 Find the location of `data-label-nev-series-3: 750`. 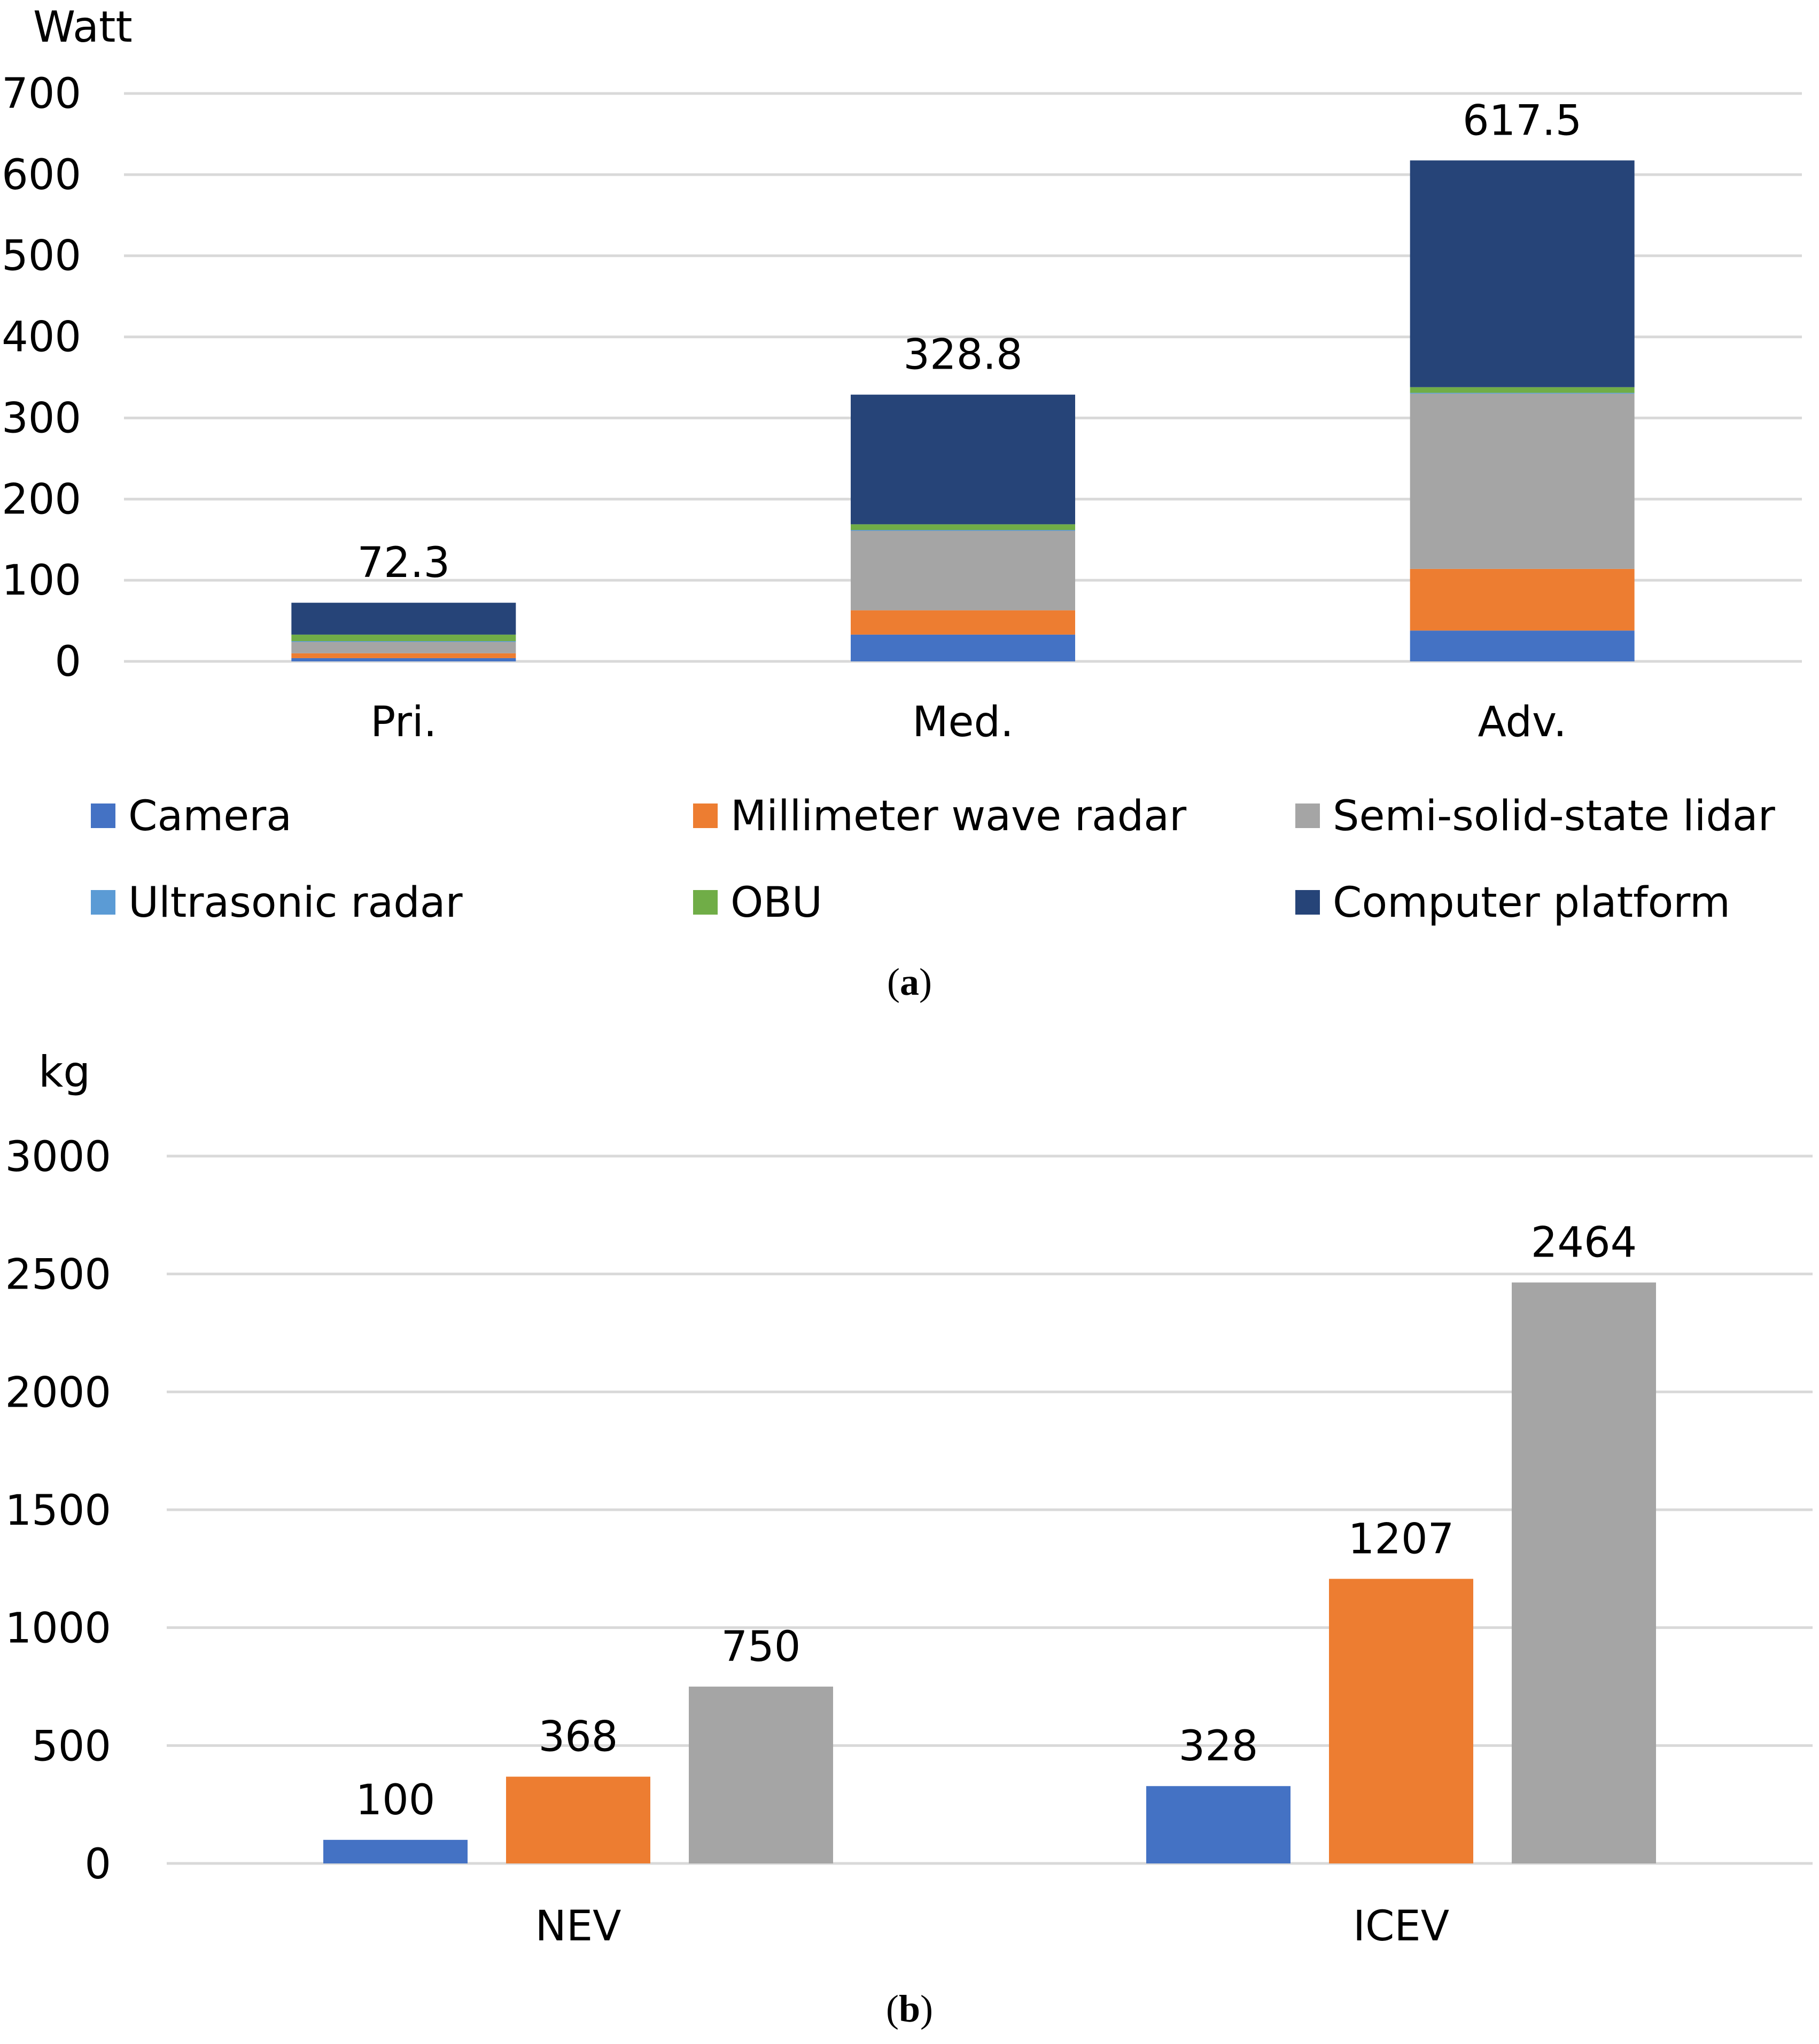

data-label-nev-series-3: 750 is located at coordinates (761, 1647).